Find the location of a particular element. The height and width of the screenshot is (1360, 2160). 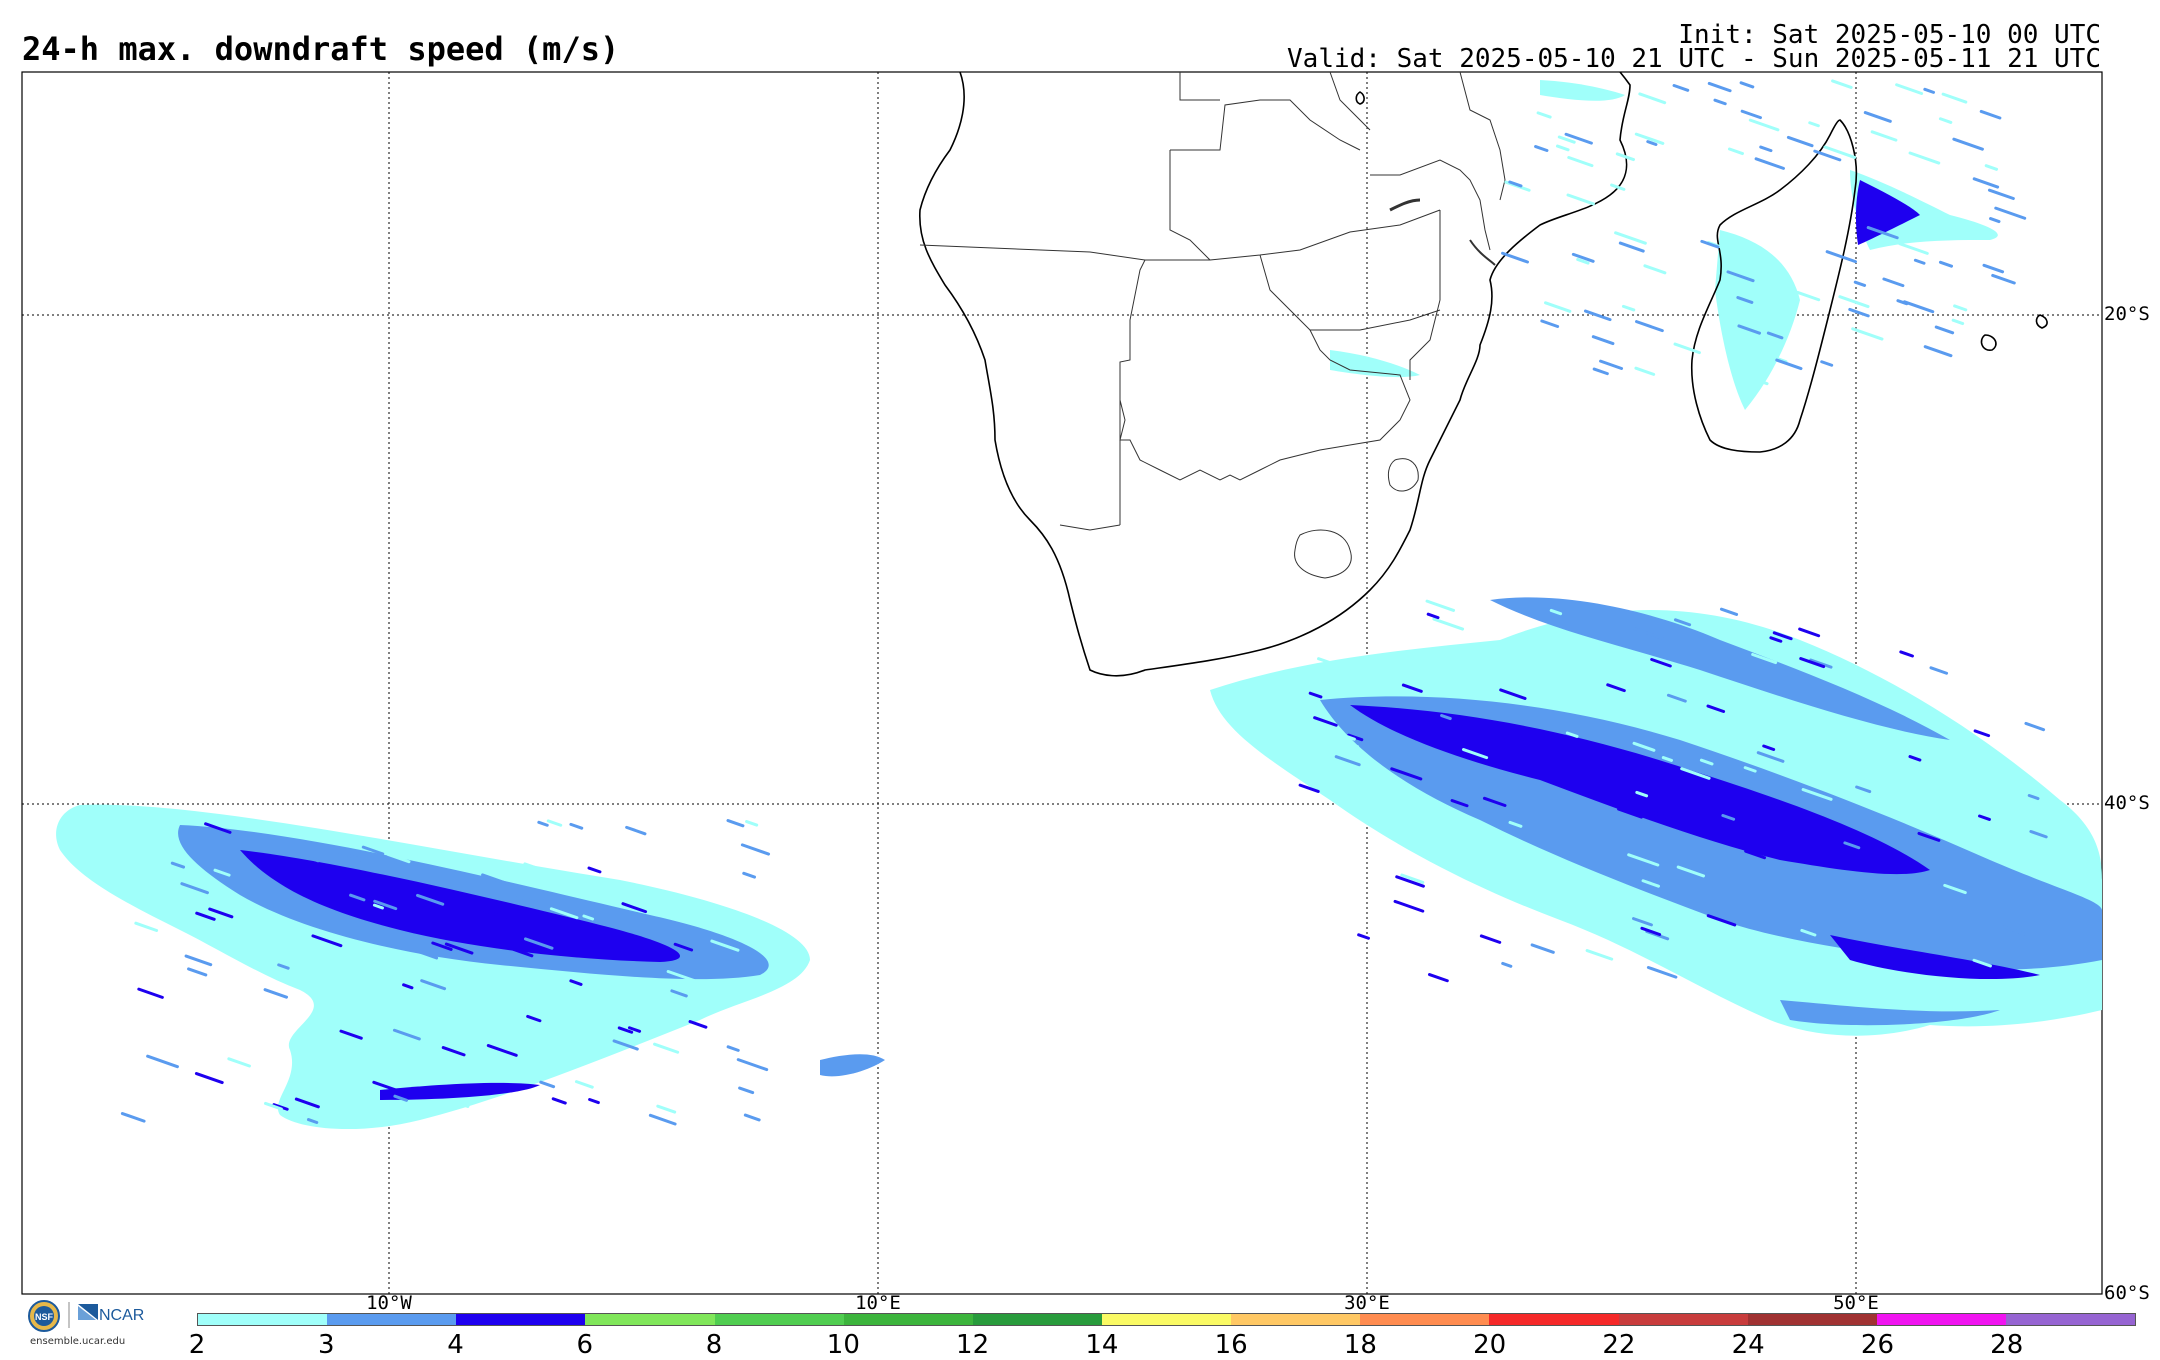

lon-label-50e: 50°E is located at coordinates (1856, 1303).